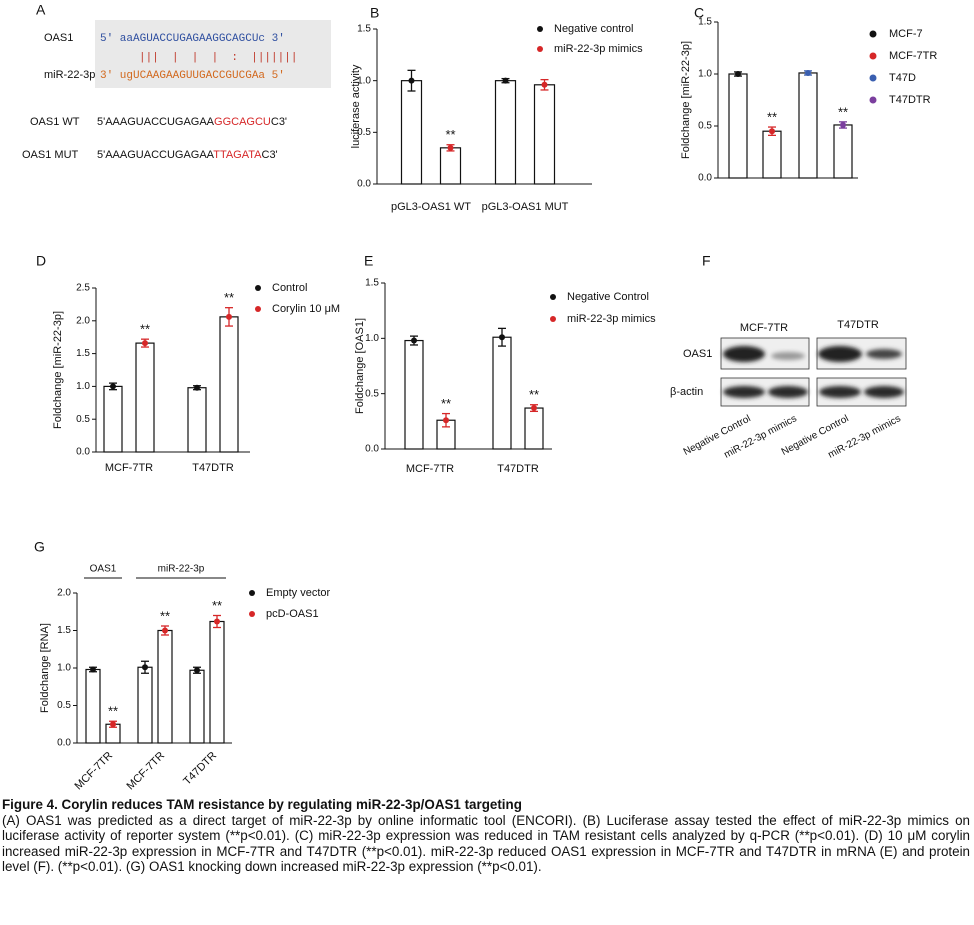 The height and width of the screenshot is (925, 974). What do you see at coordinates (103, 569) in the screenshot?
I see `group-label: OAS1` at bounding box center [103, 569].